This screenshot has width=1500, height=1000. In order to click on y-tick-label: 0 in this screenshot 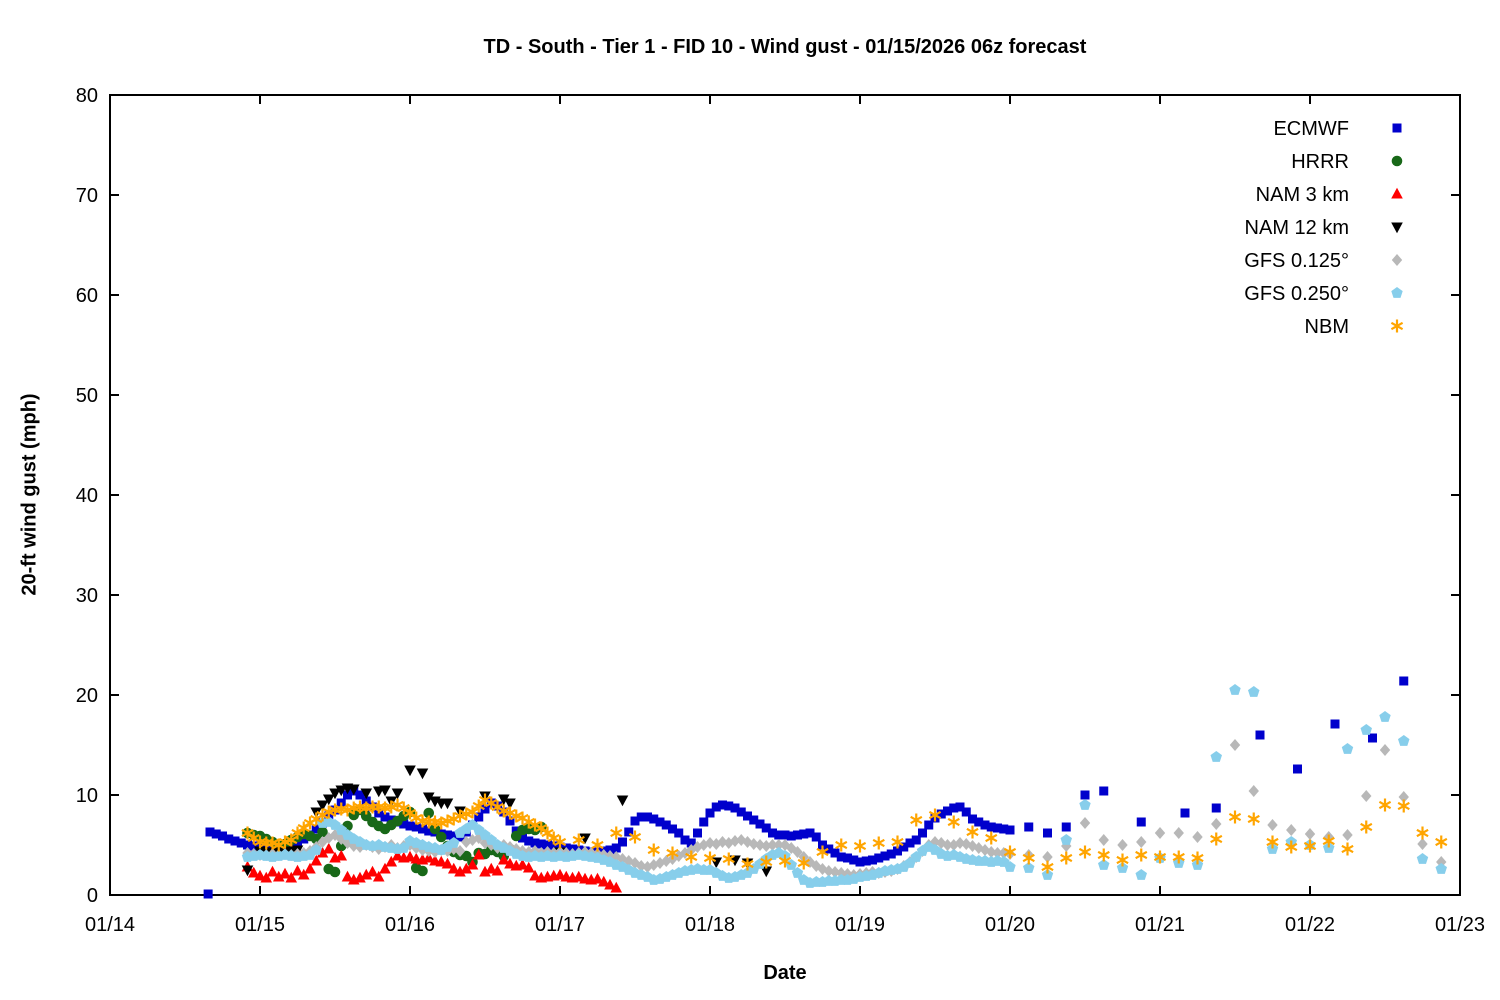, I will do `click(92, 896)`.